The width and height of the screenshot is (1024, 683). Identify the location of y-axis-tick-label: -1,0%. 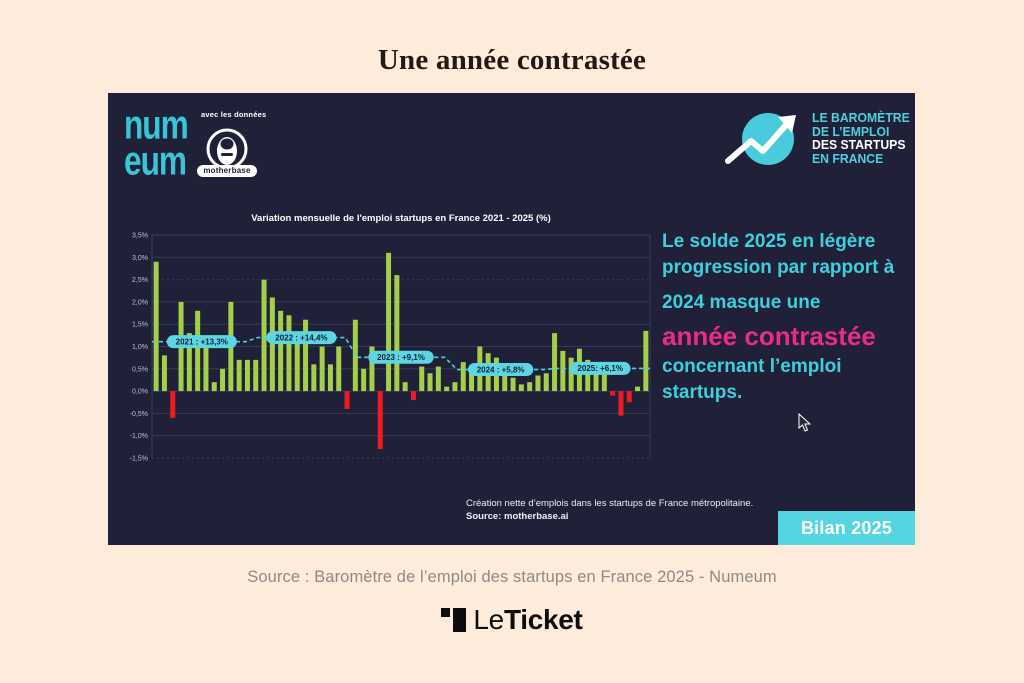
(139, 436).